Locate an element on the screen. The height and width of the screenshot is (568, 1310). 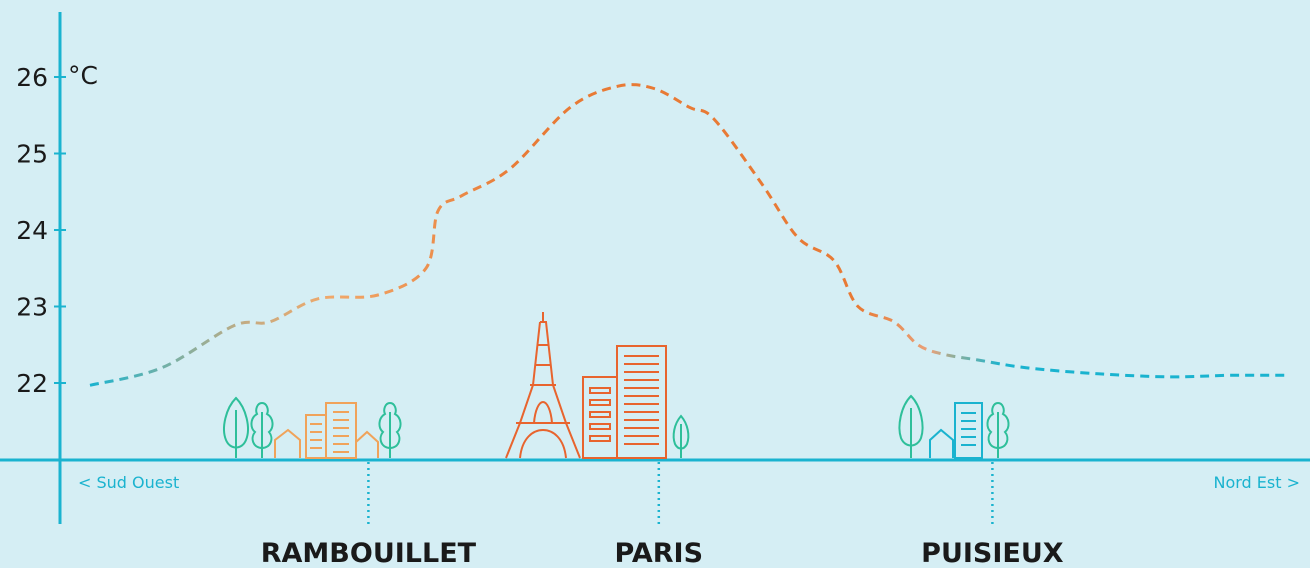
puisieux-illustration is located at coordinates (954, 426).